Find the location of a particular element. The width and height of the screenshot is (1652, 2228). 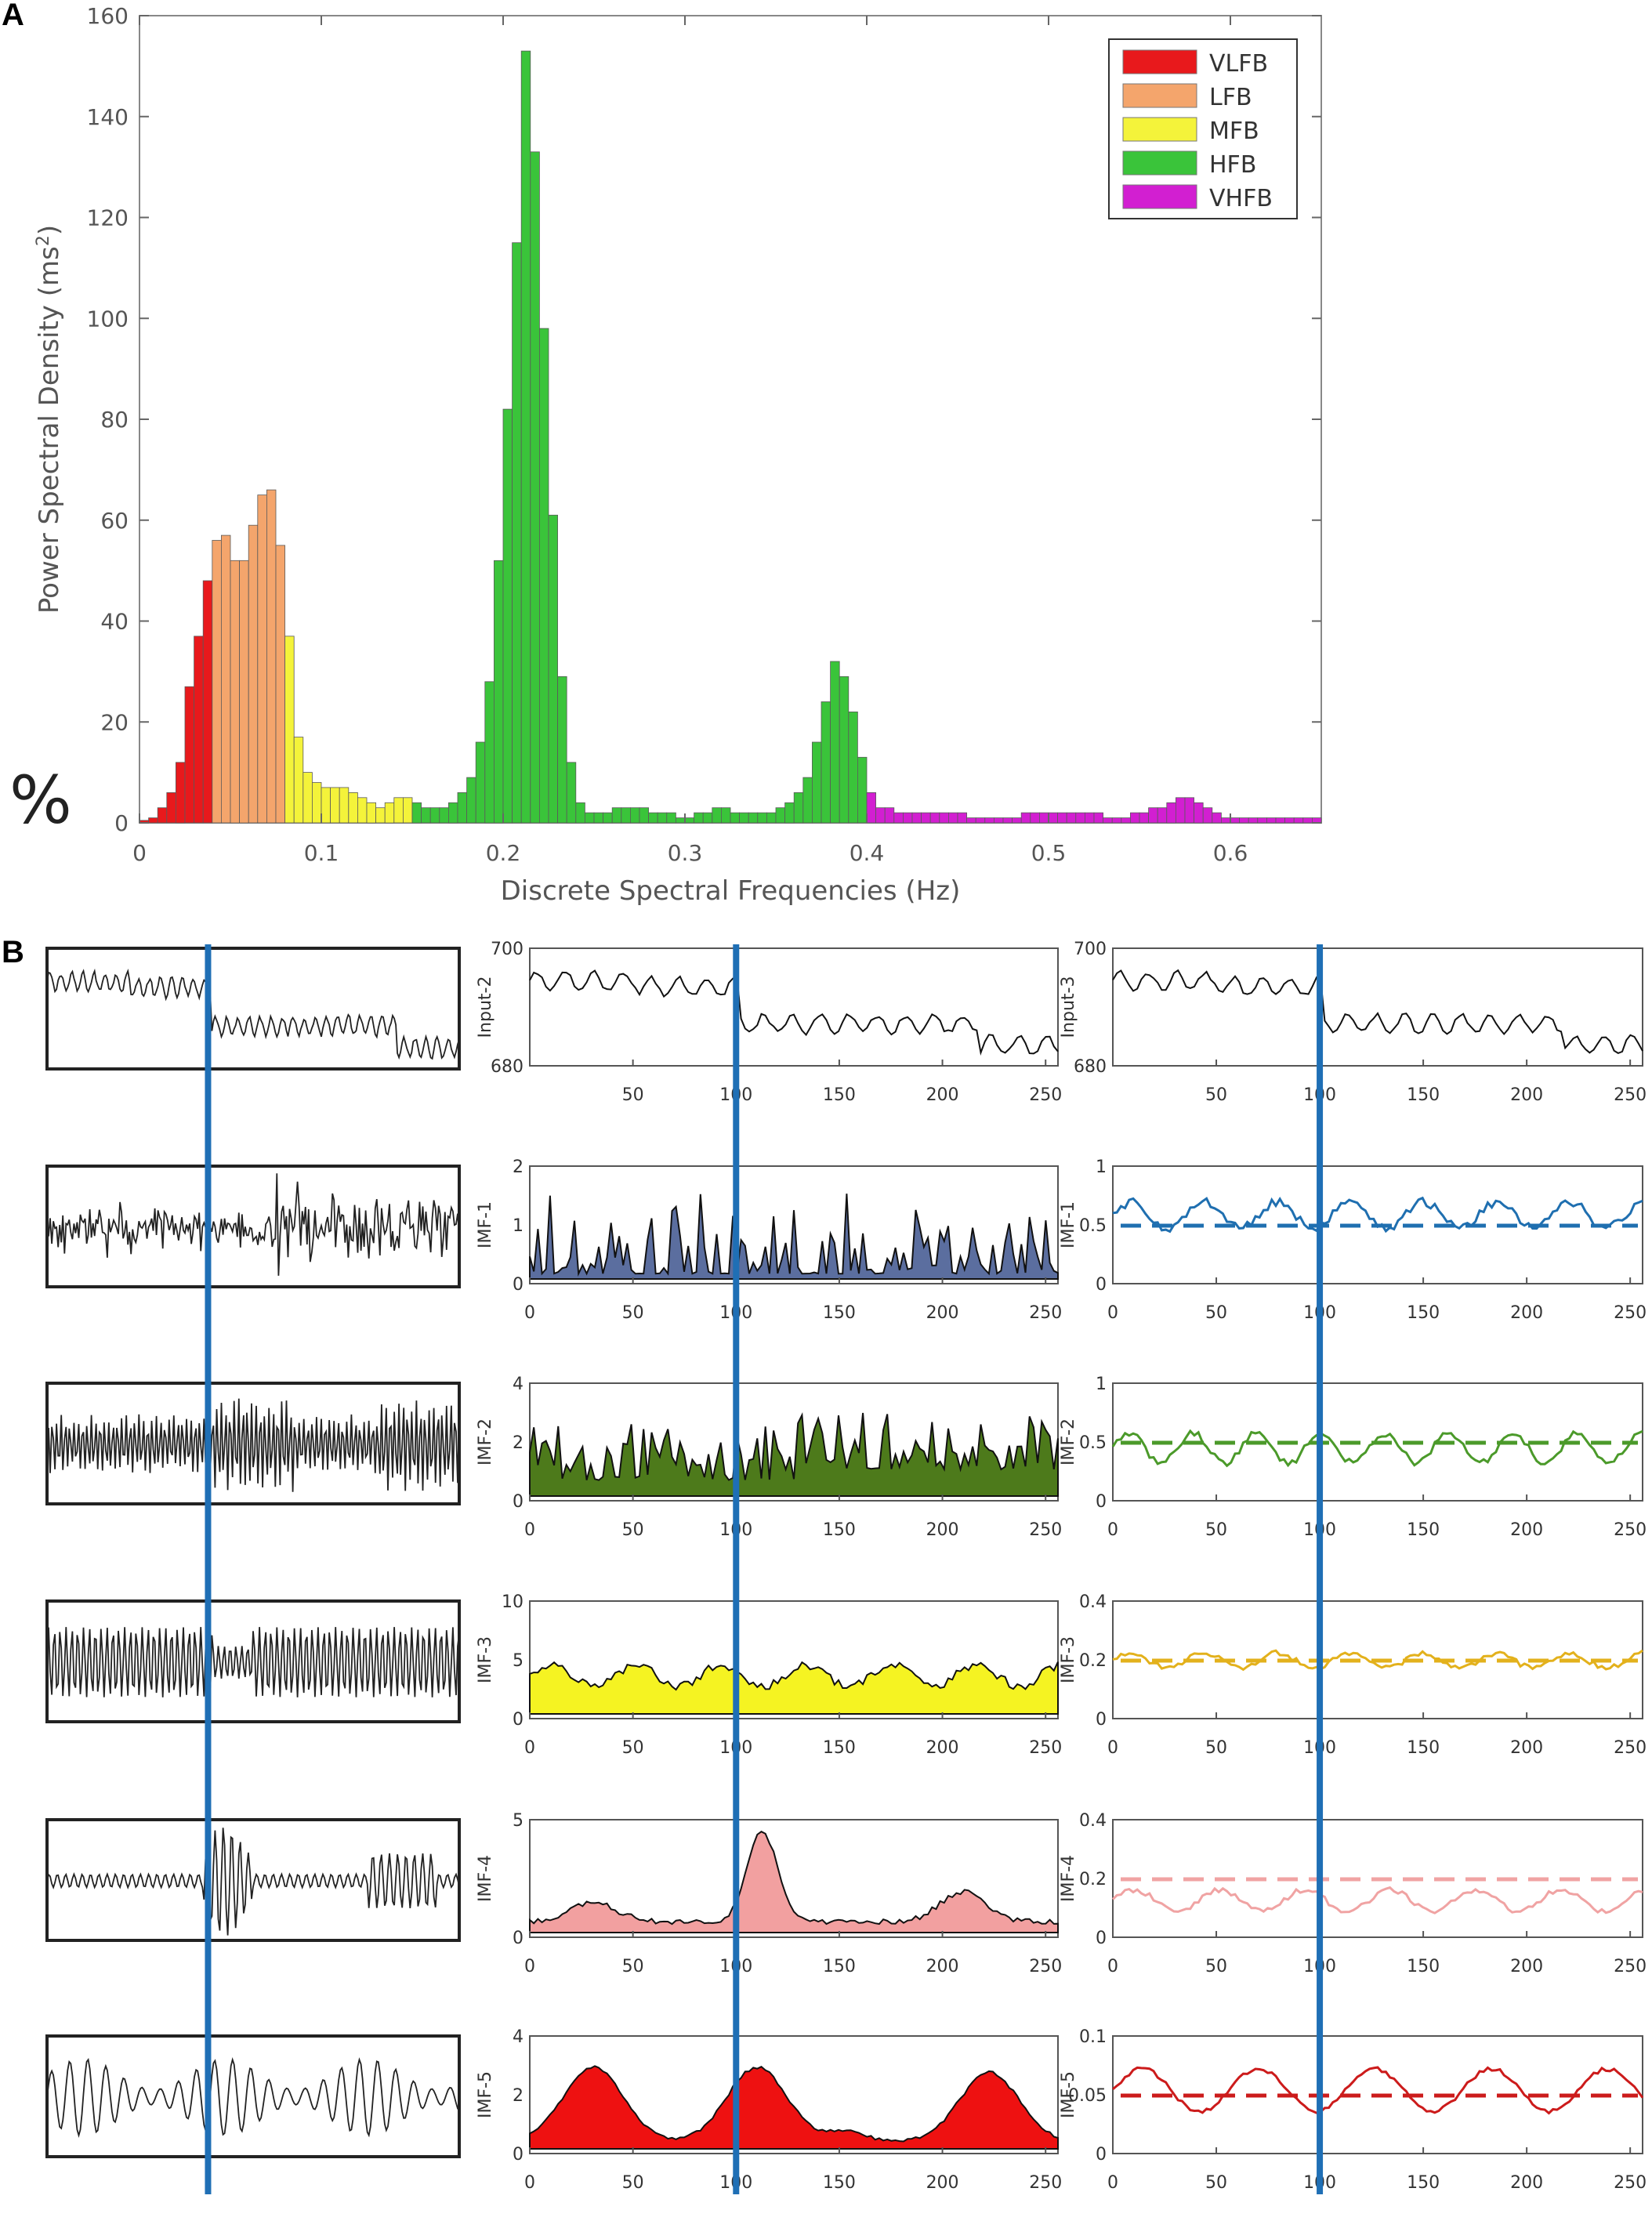

panel-b-y-tick-label: 4 is located at coordinates (518, 1385).